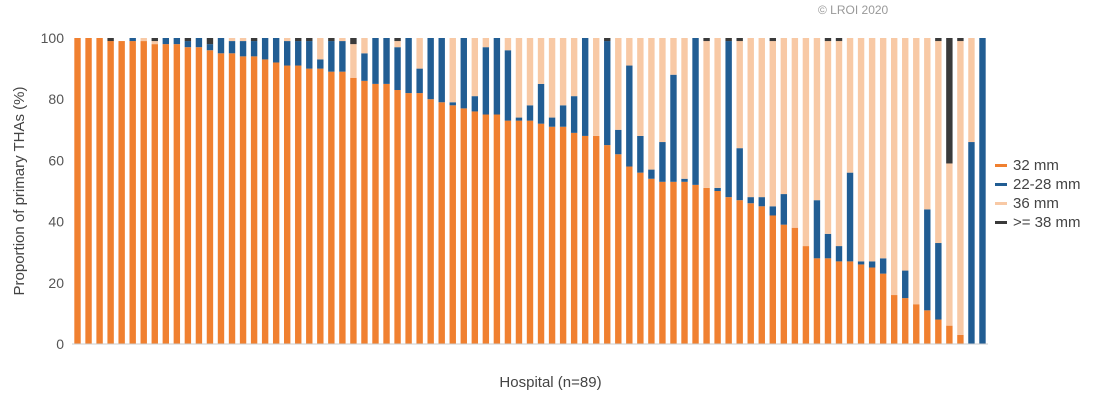 The width and height of the screenshot is (1101, 398). Describe the element at coordinates (53, 191) in the screenshot. I see `y-axis: 0 20 40 60 80 100` at that location.